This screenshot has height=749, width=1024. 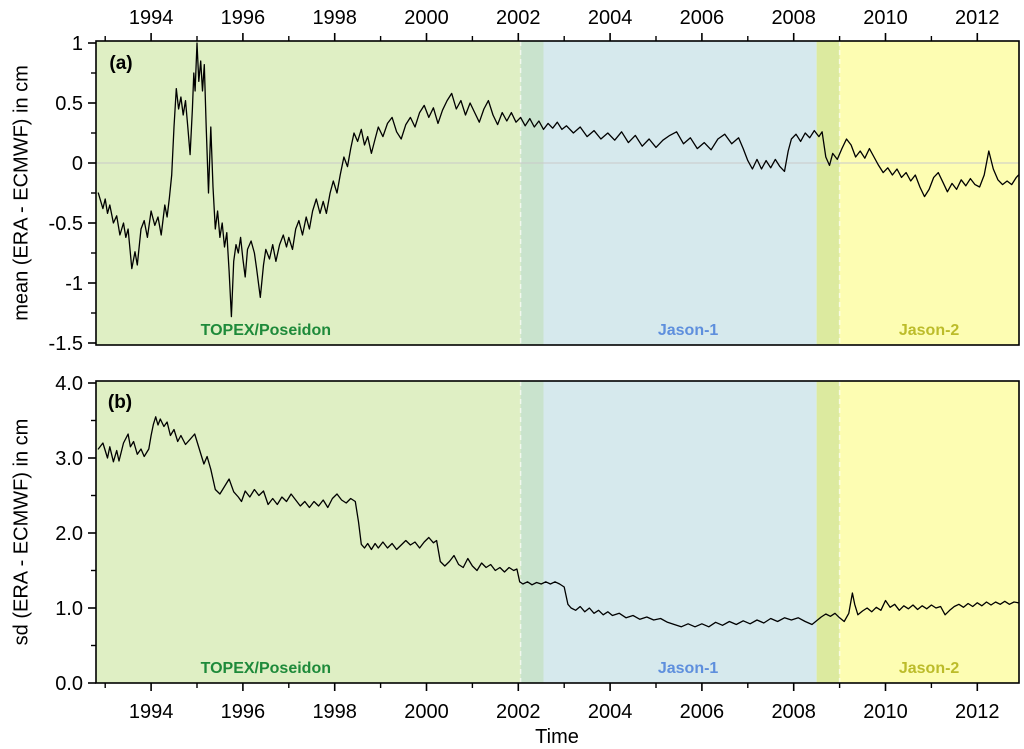 What do you see at coordinates (69, 684) in the screenshot?
I see `y-tick-label: 0.0` at bounding box center [69, 684].